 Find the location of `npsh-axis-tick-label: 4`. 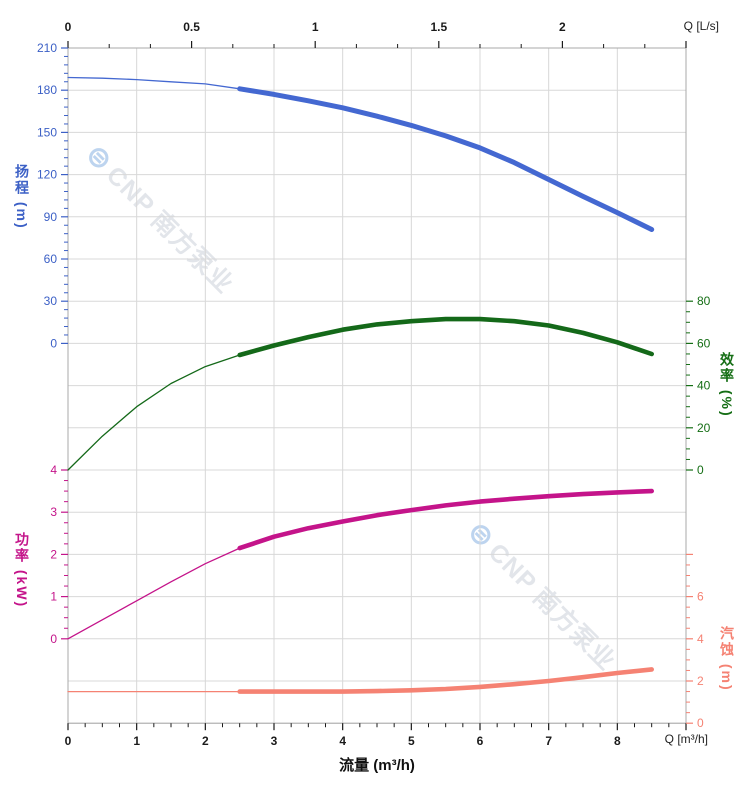

npsh-axis-tick-label: 4 is located at coordinates (700, 639).